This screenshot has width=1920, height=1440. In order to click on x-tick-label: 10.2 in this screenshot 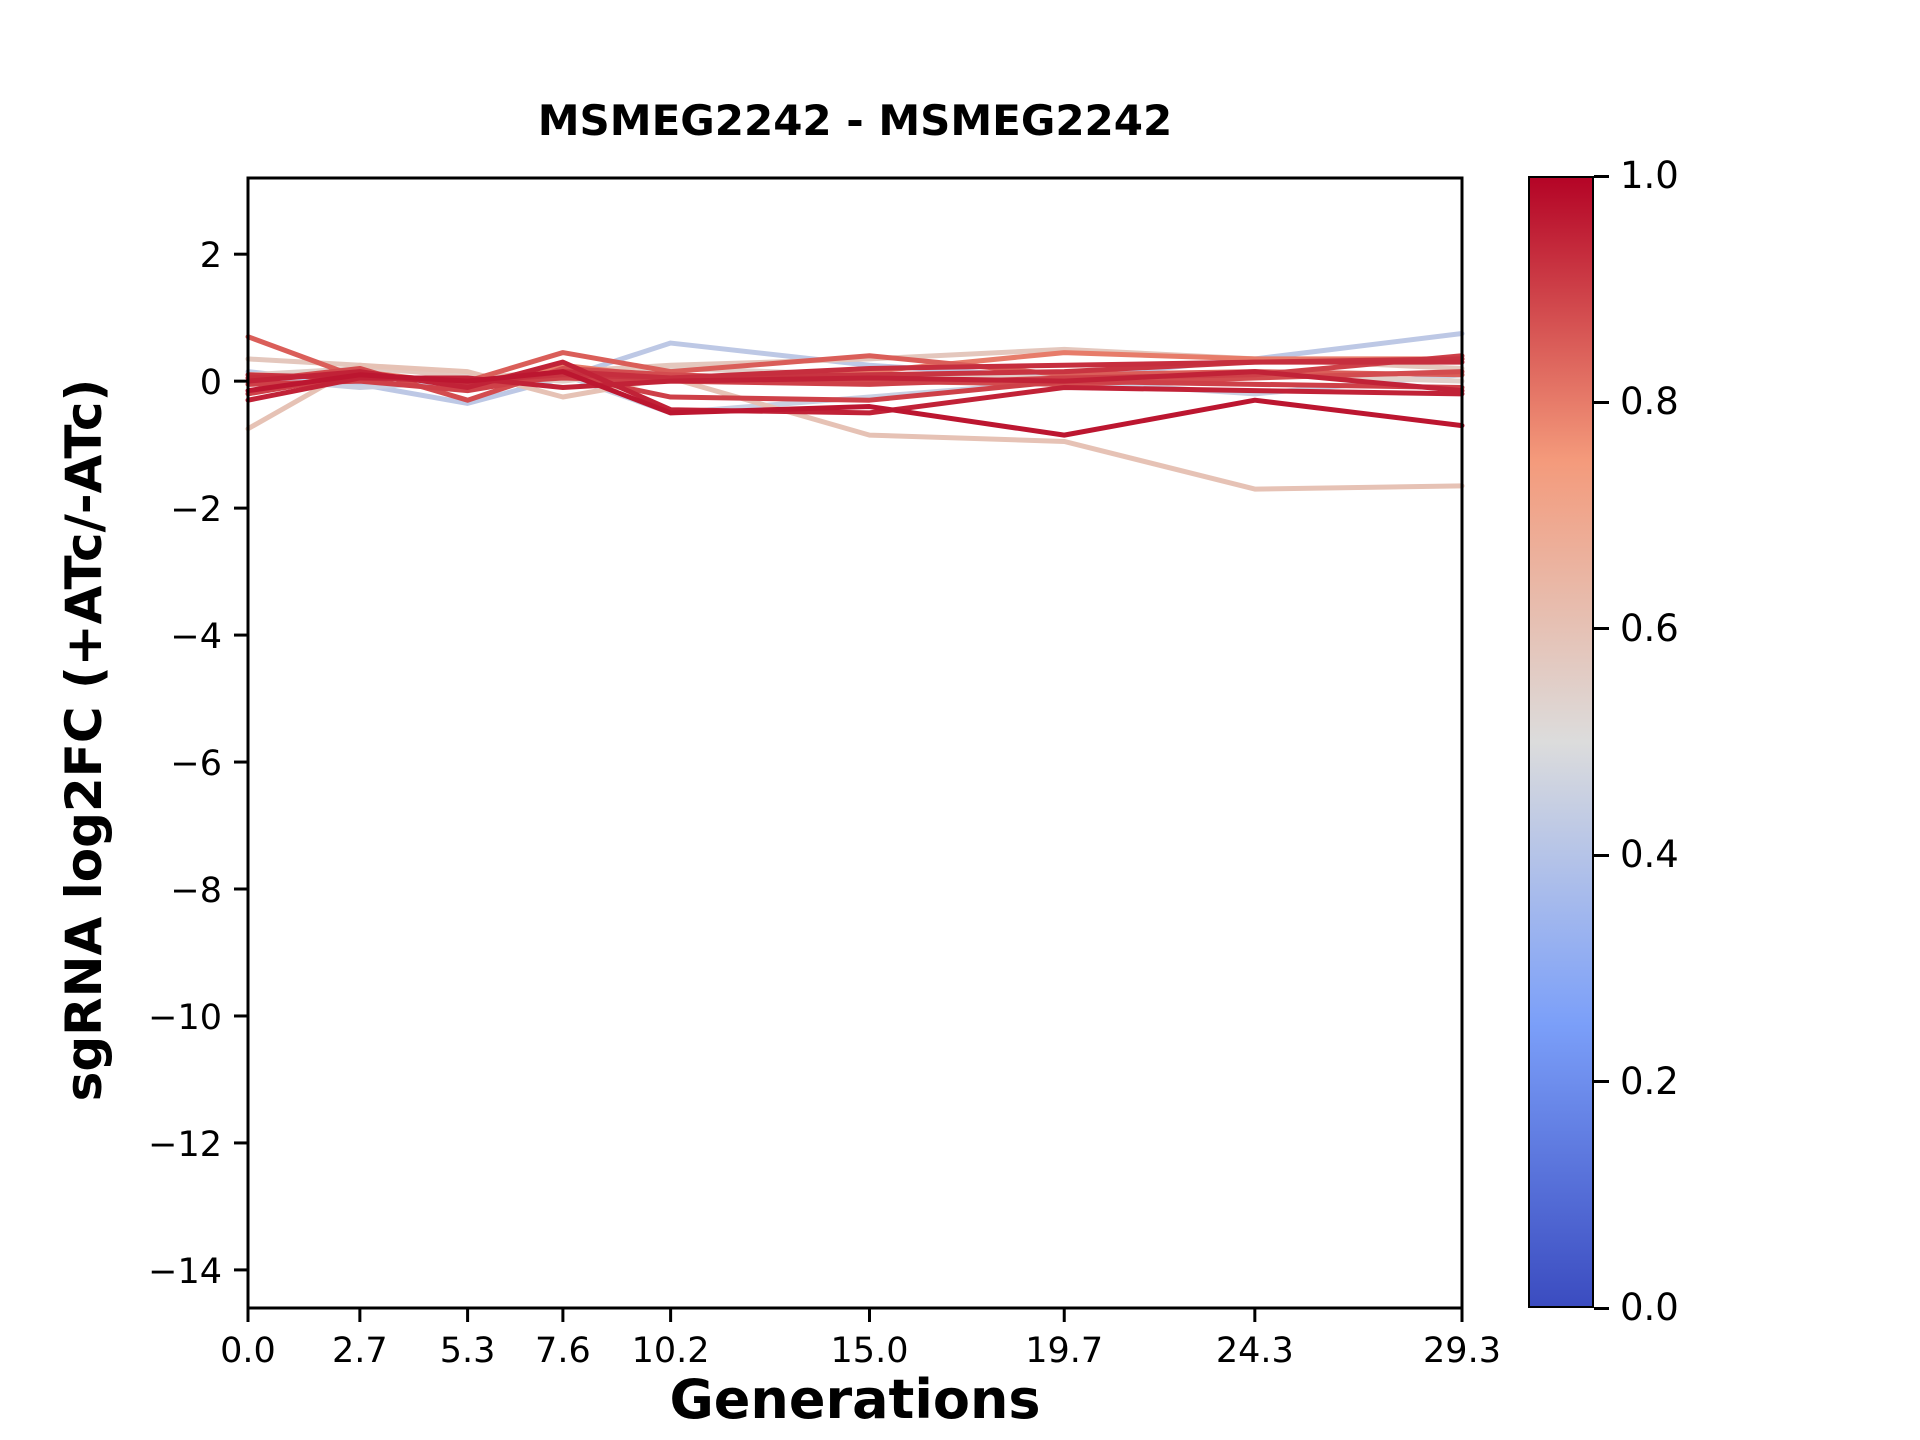, I will do `click(671, 1351)`.